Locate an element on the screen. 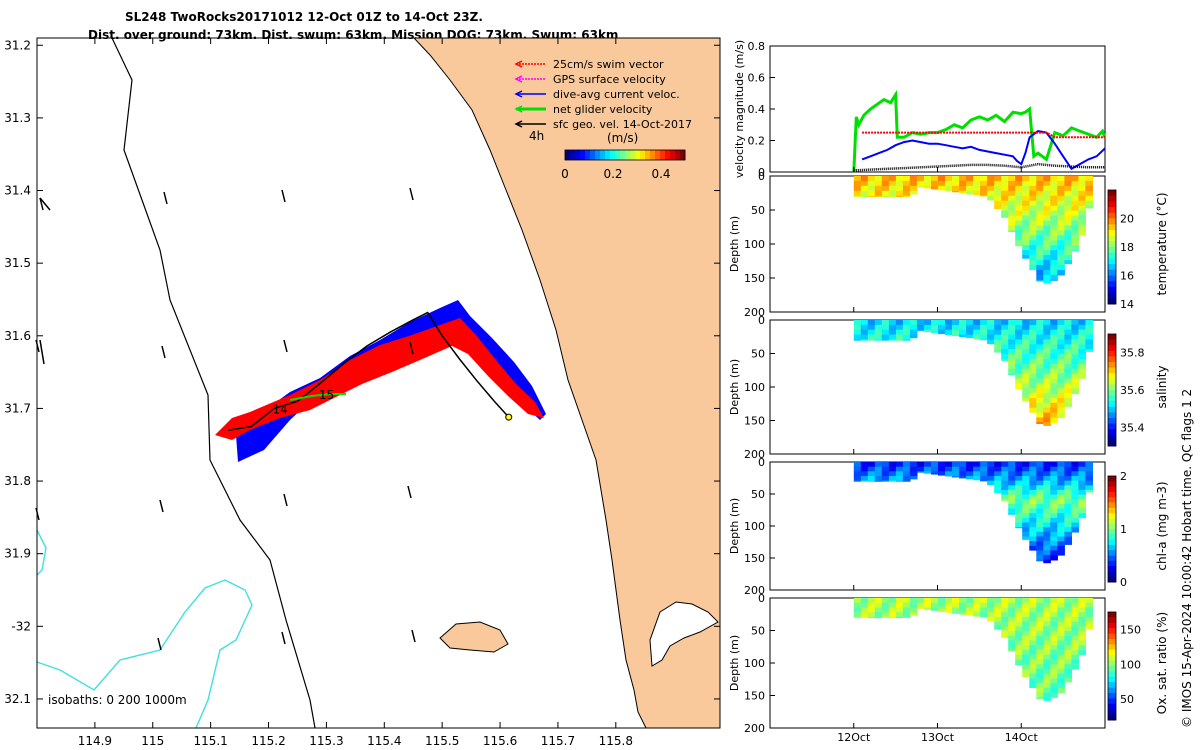 Image resolution: width=1200 pixels, height=750 pixels. section-y-tick-label: 50 is located at coordinates (758, 354).